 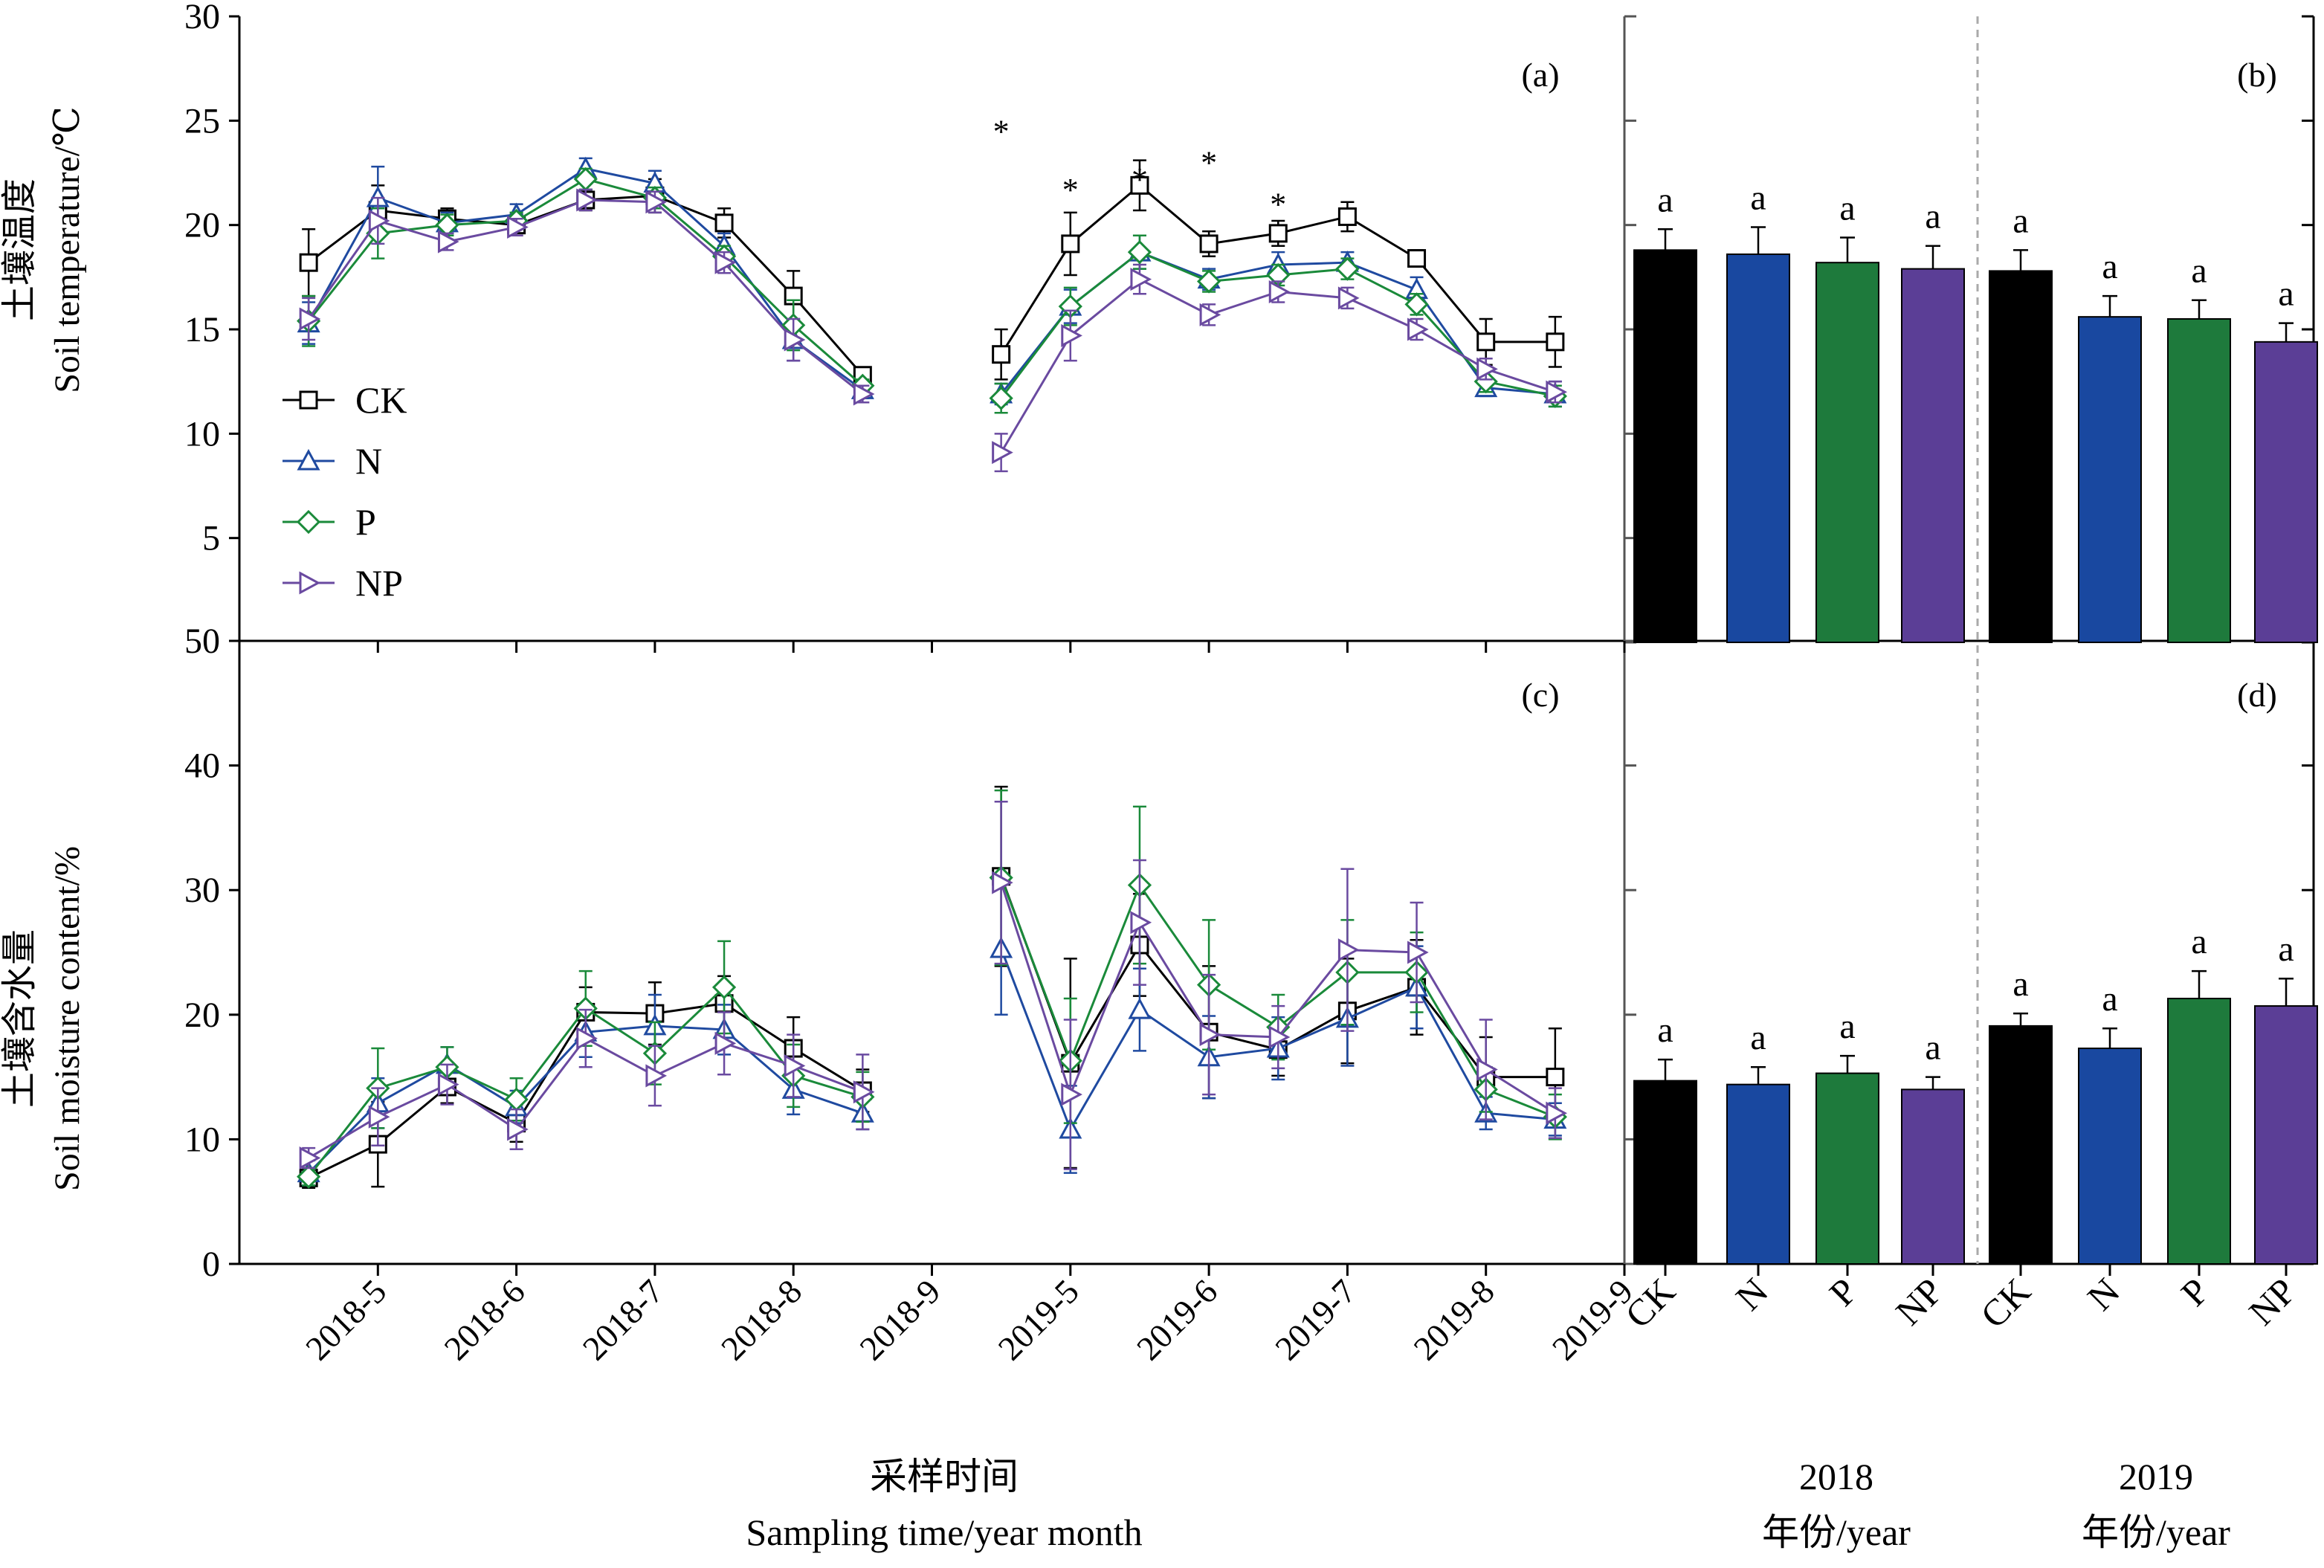 What do you see at coordinates (1540, 75) in the screenshot?
I see `panel-label-a: (a)` at bounding box center [1540, 75].